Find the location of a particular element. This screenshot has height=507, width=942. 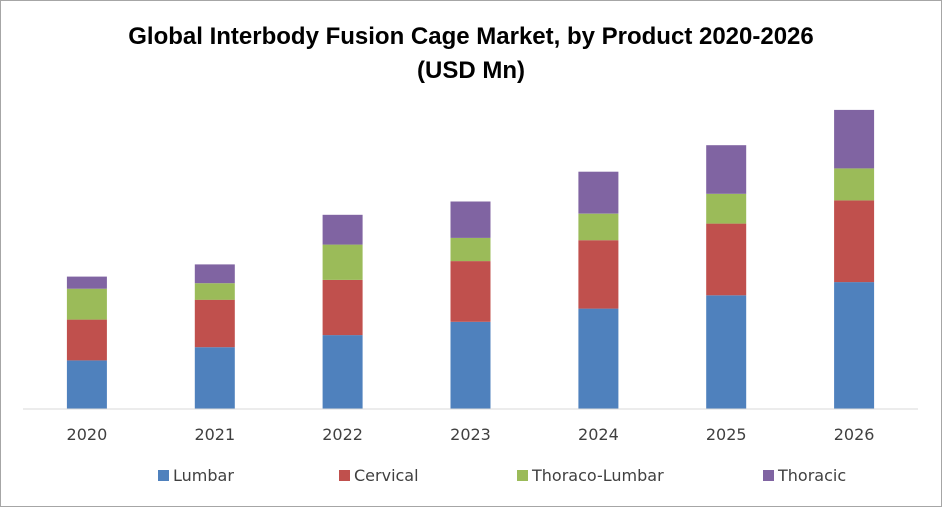

x-tick-label: 2021 is located at coordinates (214, 434).